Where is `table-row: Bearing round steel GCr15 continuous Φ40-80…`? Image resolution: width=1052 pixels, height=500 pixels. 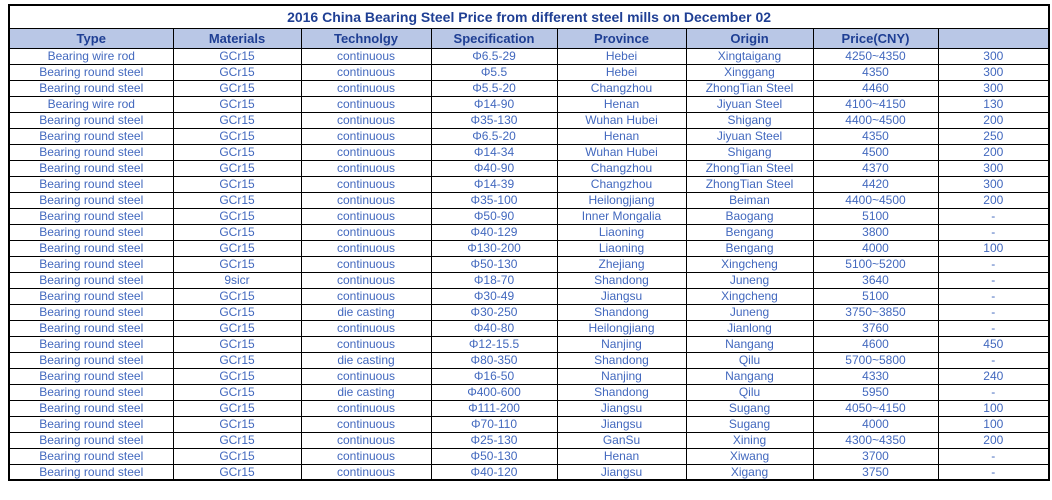 table-row: Bearing round steel GCr15 continuous Φ40-80… is located at coordinates (529, 328).